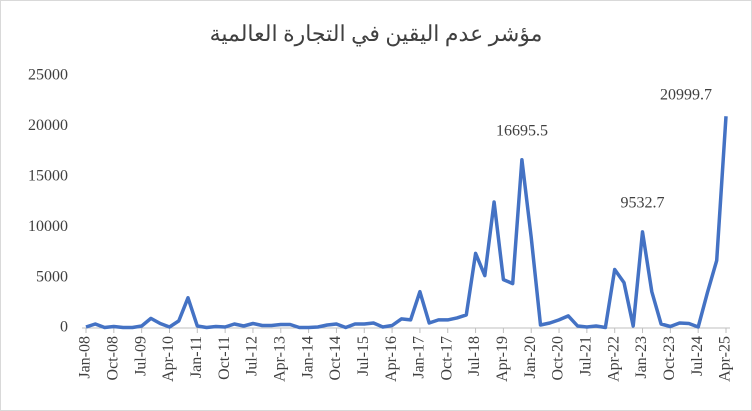 This screenshot has width=752, height=411. Describe the element at coordinates (48, 75) in the screenshot. I see `y-tick-label: 25000` at that location.